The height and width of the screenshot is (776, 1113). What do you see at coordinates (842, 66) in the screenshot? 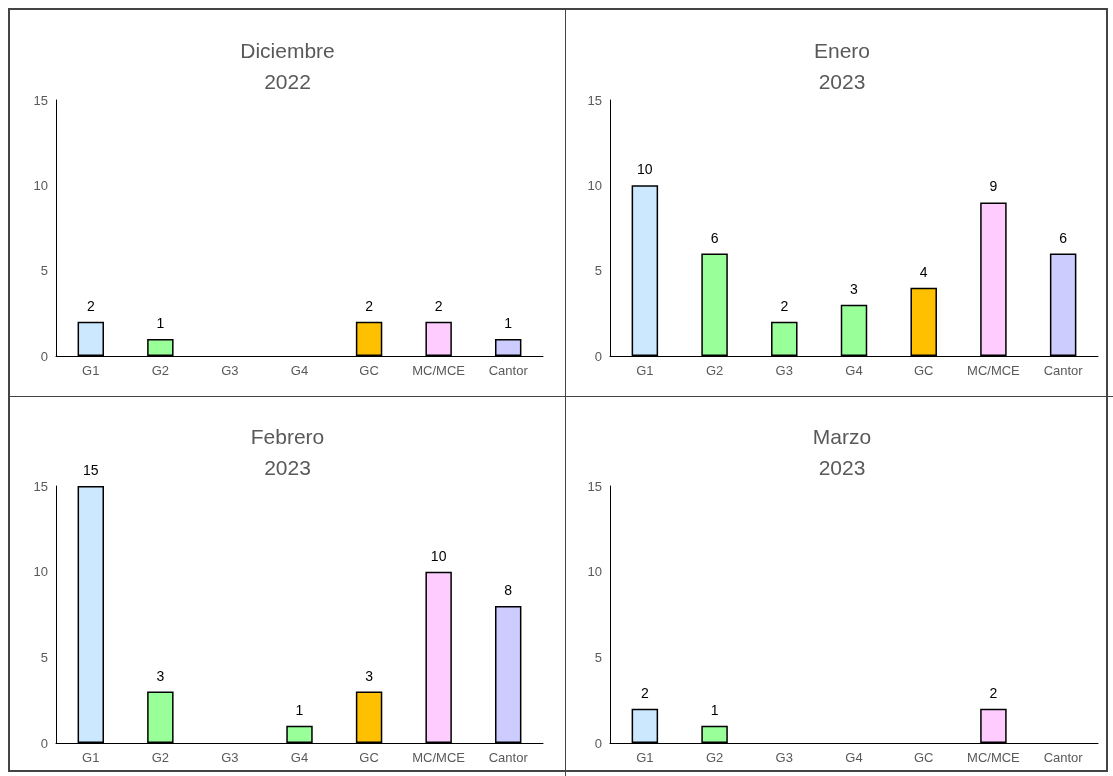
I see `chart-title: Enero 2023` at bounding box center [842, 66].